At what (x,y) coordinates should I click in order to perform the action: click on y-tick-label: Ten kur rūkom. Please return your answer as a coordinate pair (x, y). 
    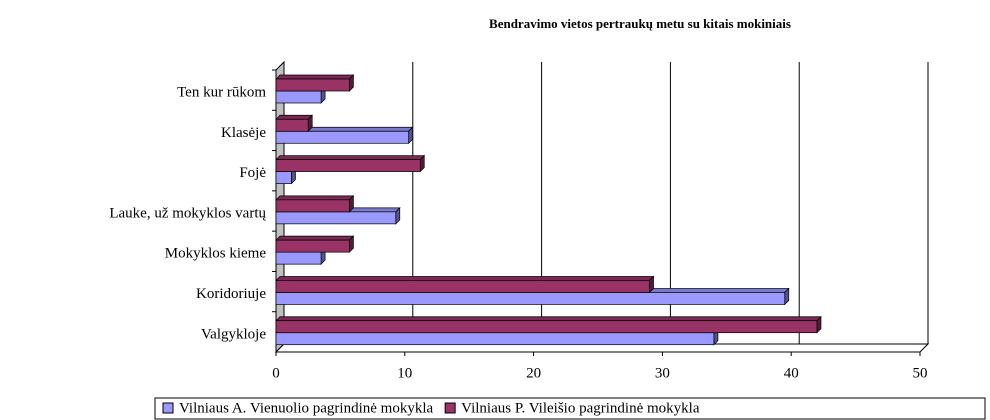
    Looking at the image, I should click on (221, 93).